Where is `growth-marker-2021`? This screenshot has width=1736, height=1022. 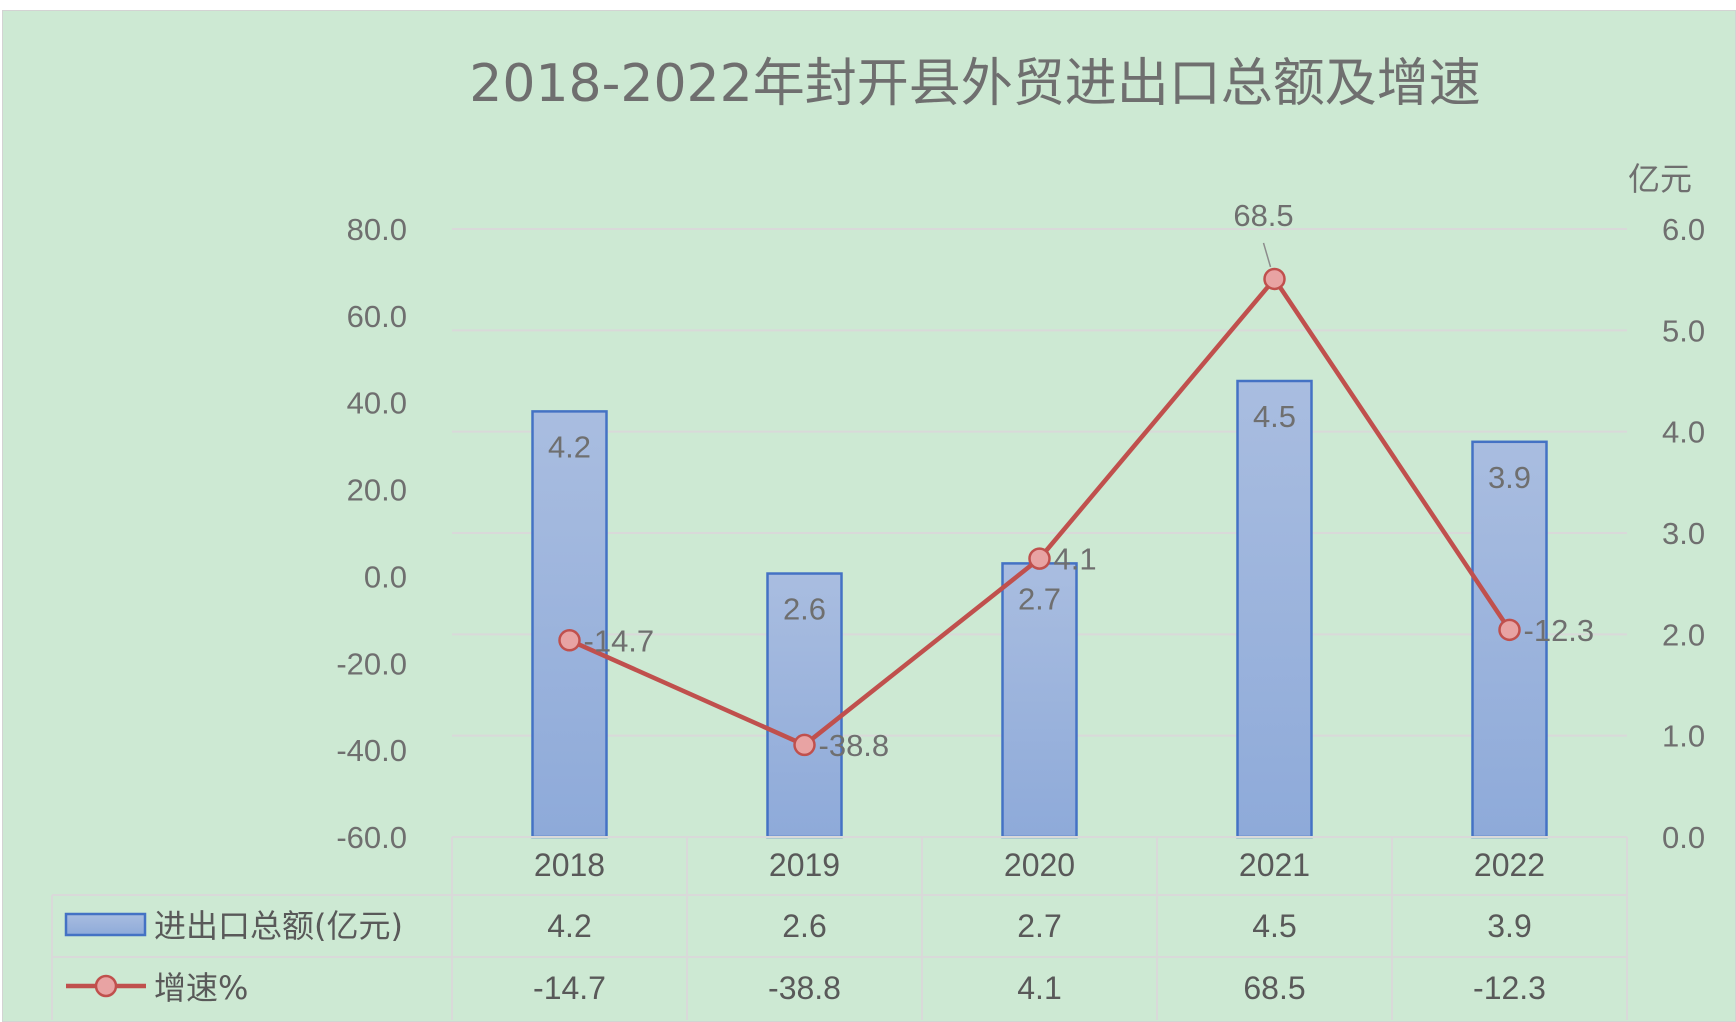
growth-marker-2021 is located at coordinates (1274, 279).